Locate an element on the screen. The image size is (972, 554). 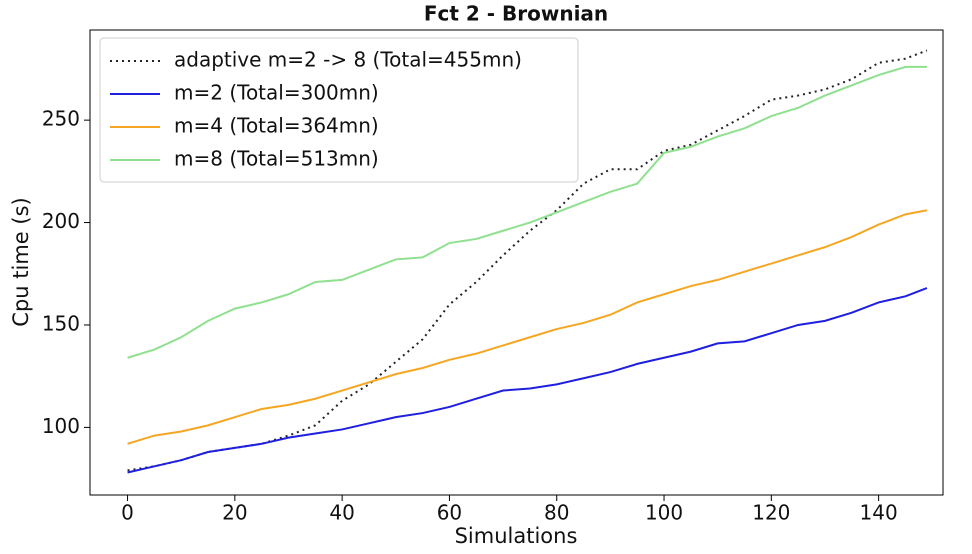
y-tick-label: 200 is located at coordinates (61, 221).